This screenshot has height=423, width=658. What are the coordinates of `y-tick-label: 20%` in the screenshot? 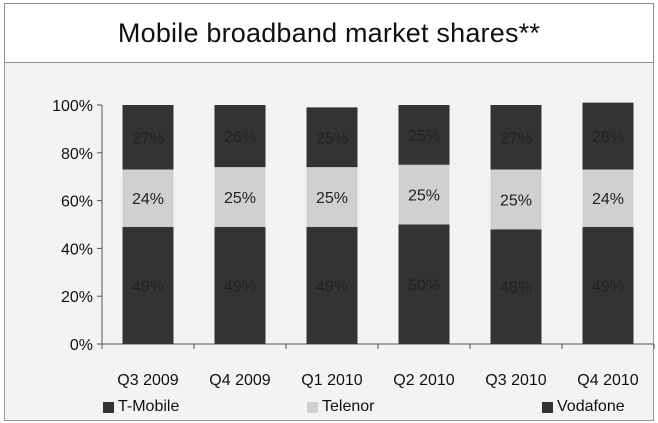 It's located at (77, 297).